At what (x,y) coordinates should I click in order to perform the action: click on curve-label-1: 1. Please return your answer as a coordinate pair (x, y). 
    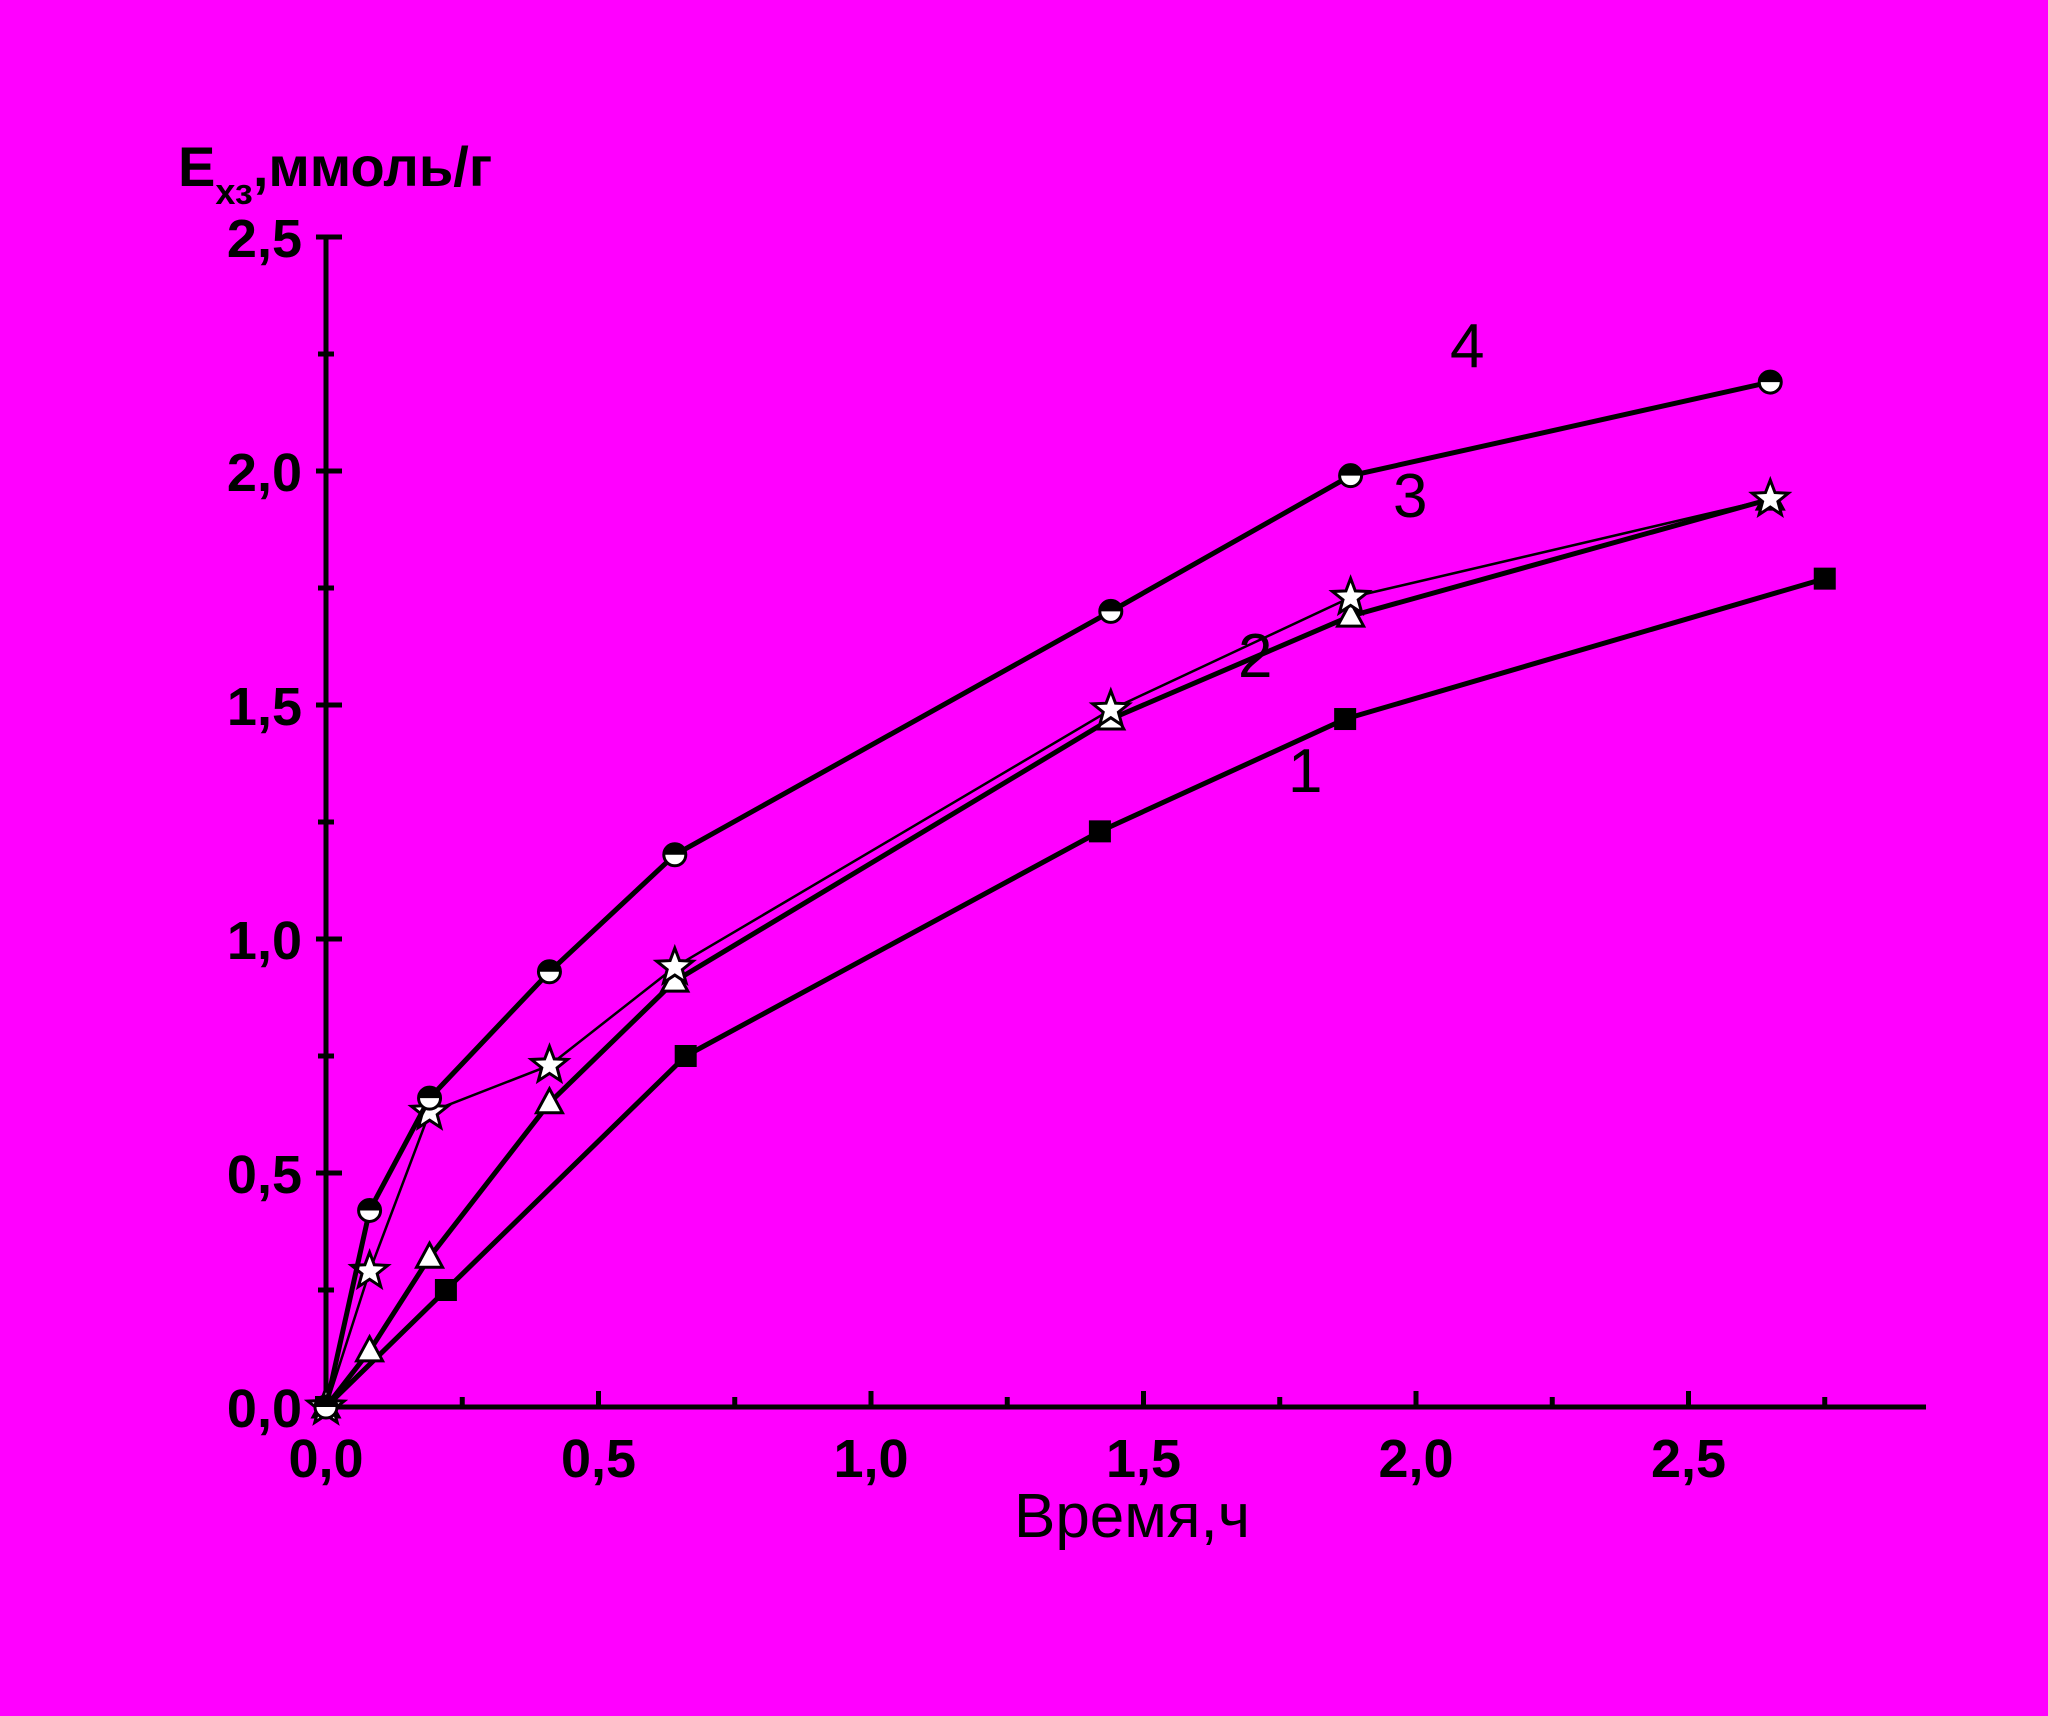
    Looking at the image, I should click on (1305, 771).